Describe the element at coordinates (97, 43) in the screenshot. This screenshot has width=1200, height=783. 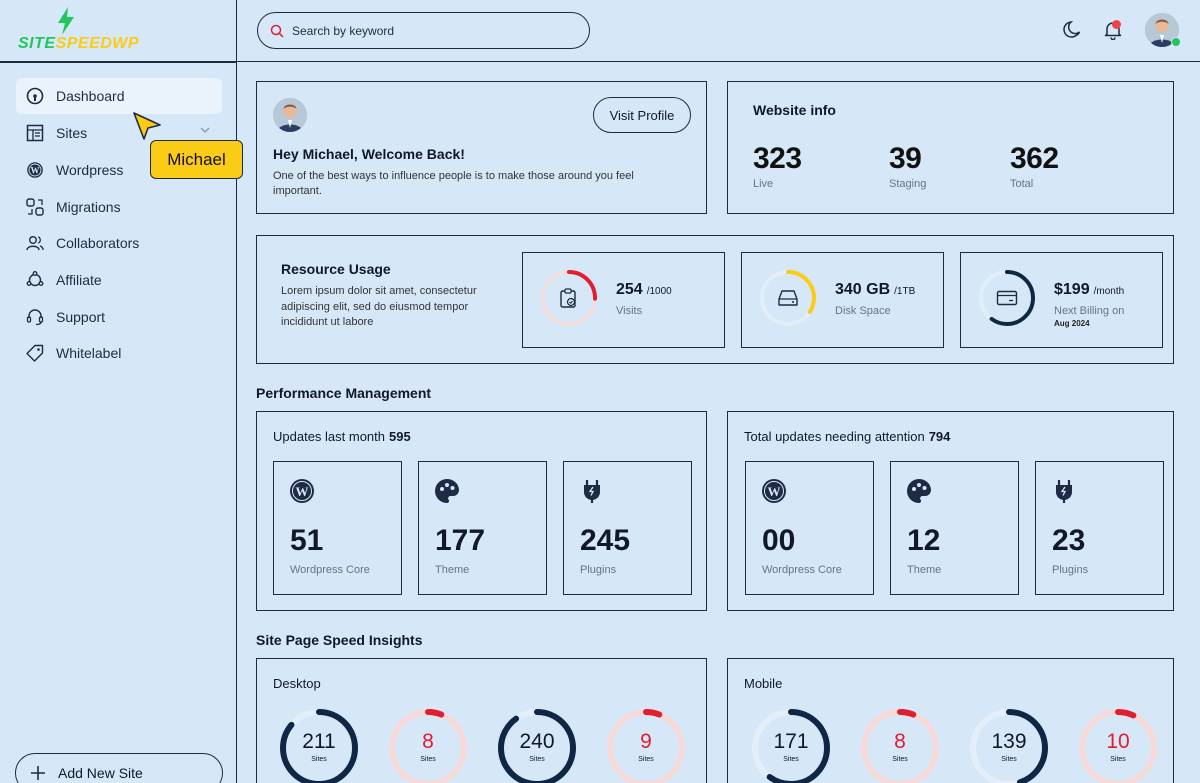
I see `logo-part-speedwp: SPEEDWP` at that location.